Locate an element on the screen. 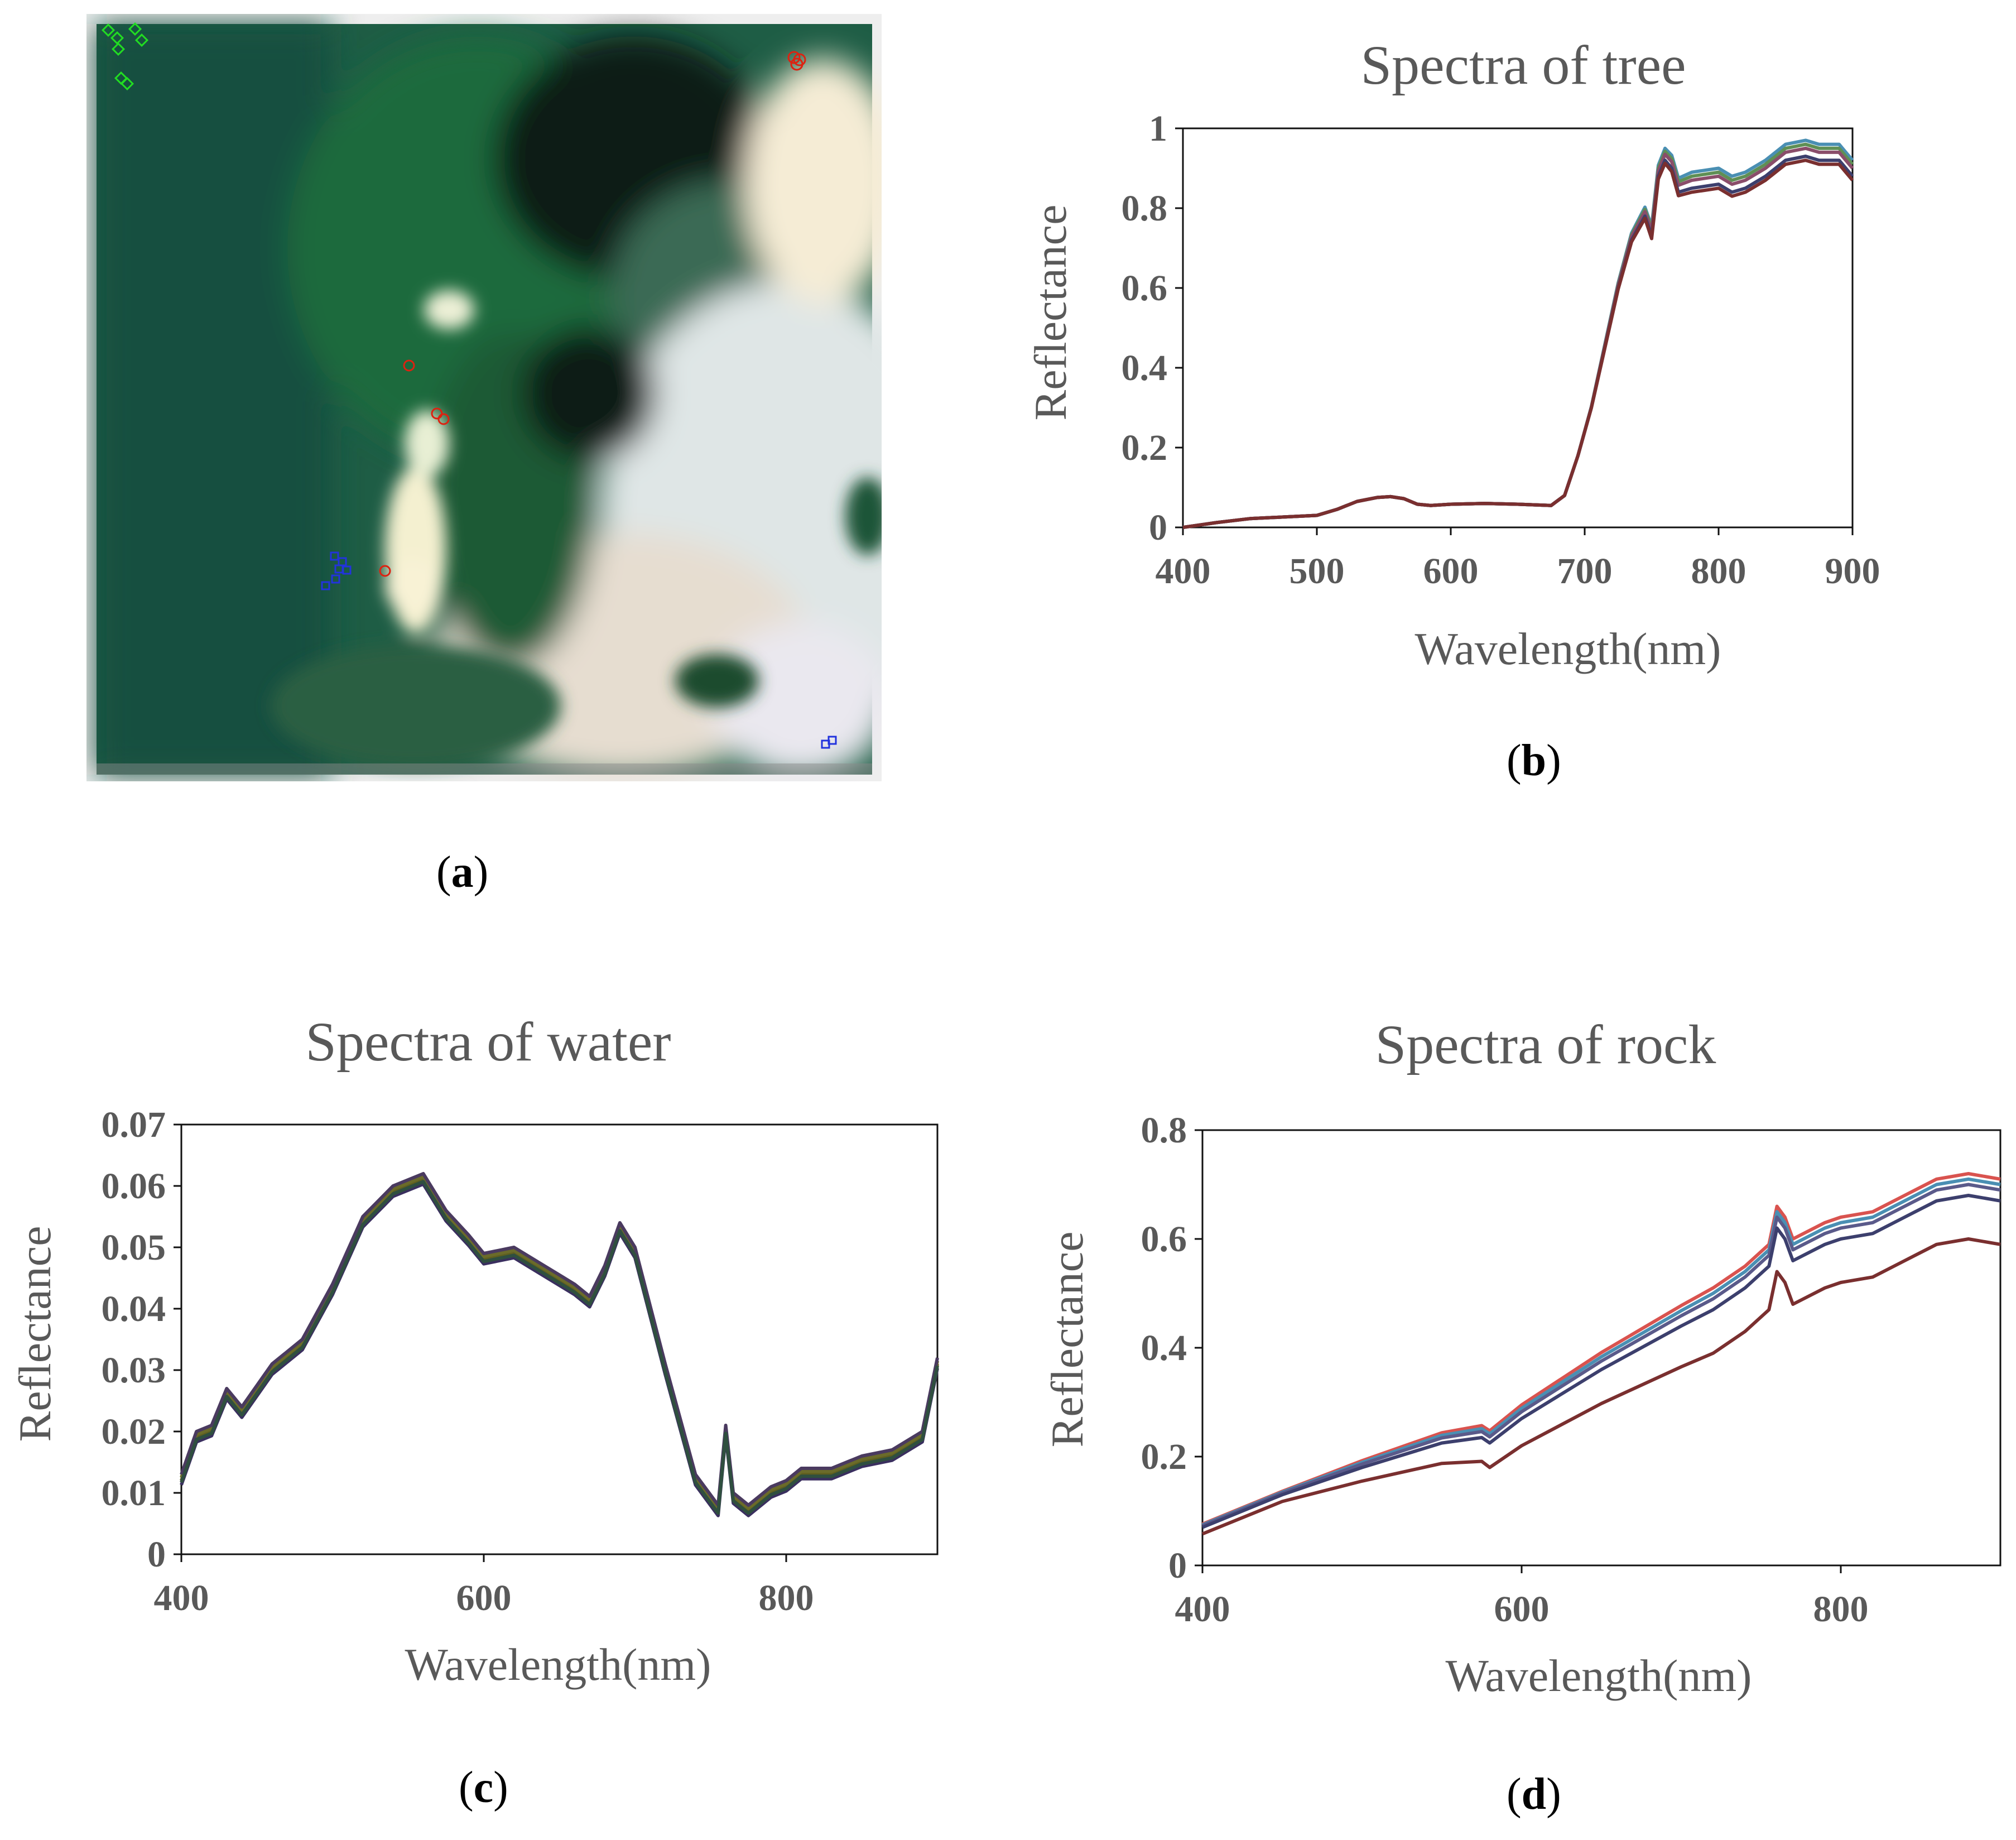  tree-sample-markers is located at coordinates (125, 57).